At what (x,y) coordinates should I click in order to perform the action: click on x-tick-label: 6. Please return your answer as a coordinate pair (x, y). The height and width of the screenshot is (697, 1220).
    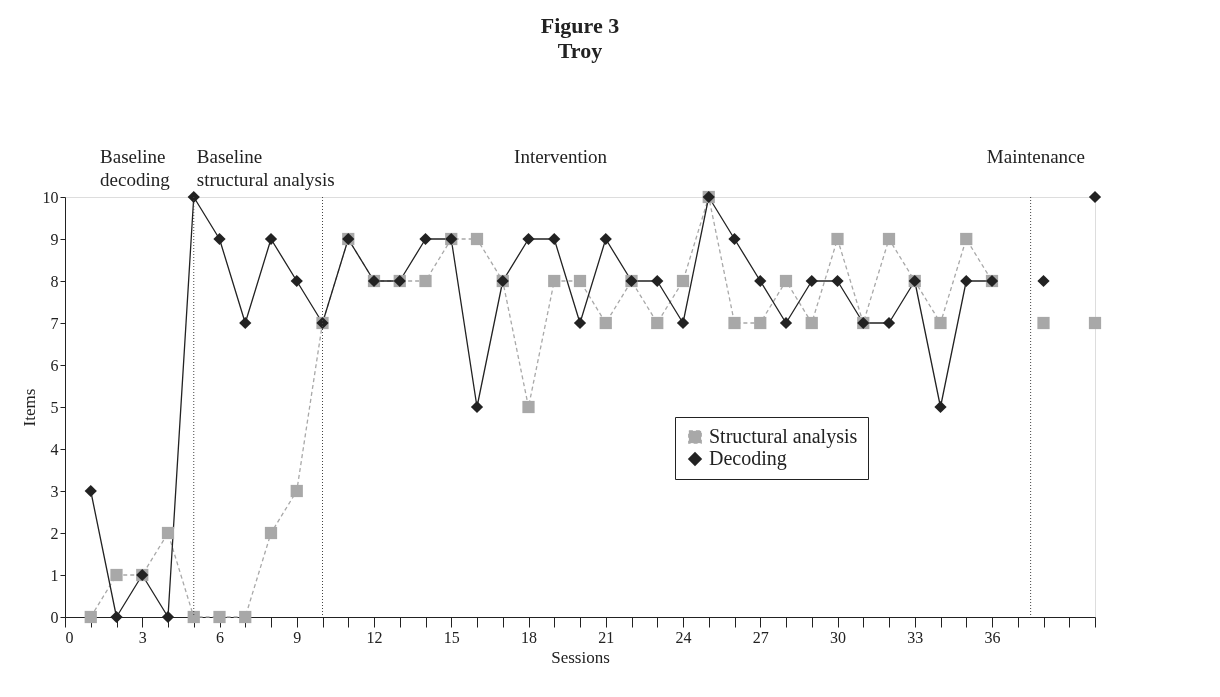
    Looking at the image, I should click on (220, 637).